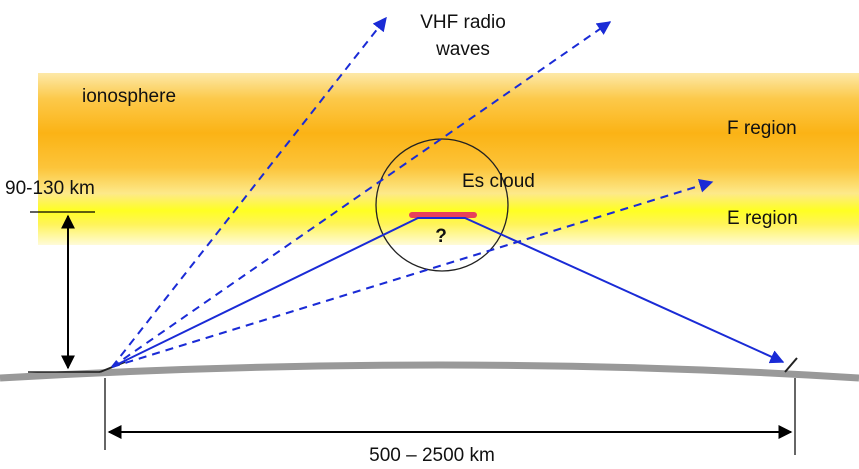 Image resolution: width=859 pixels, height=469 pixels. What do you see at coordinates (463, 22) in the screenshot?
I see `label: VHF radio` at bounding box center [463, 22].